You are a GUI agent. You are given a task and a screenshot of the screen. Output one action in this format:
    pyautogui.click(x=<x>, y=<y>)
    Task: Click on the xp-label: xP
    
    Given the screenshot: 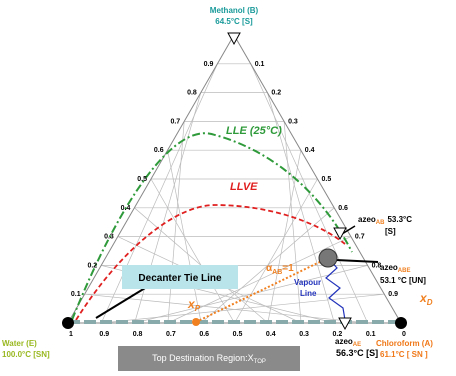 What is the action you would take?
    pyautogui.click(x=194, y=305)
    